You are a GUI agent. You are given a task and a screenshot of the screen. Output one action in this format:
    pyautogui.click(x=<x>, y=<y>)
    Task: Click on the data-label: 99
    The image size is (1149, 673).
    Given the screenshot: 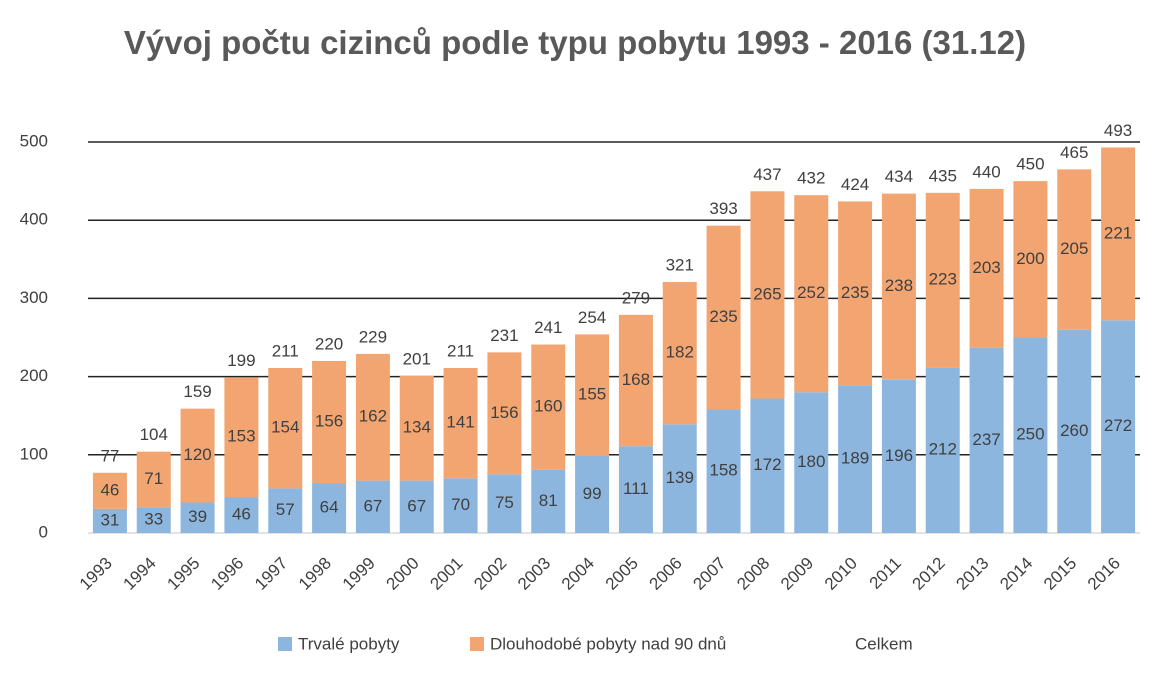 What is the action you would take?
    pyautogui.click(x=592, y=493)
    